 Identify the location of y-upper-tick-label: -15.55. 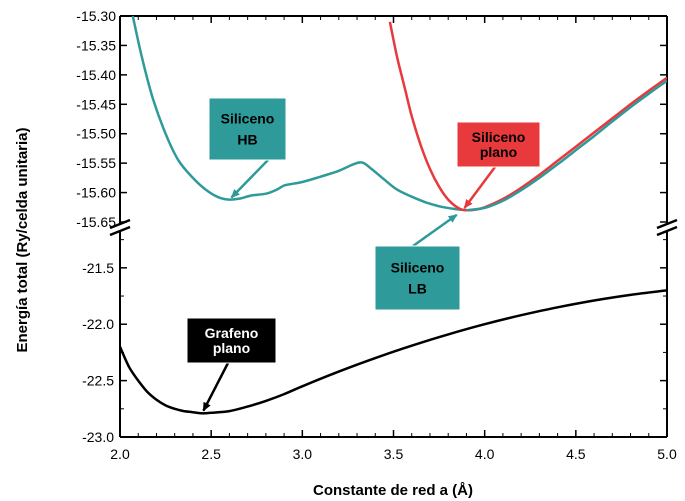
(96, 163).